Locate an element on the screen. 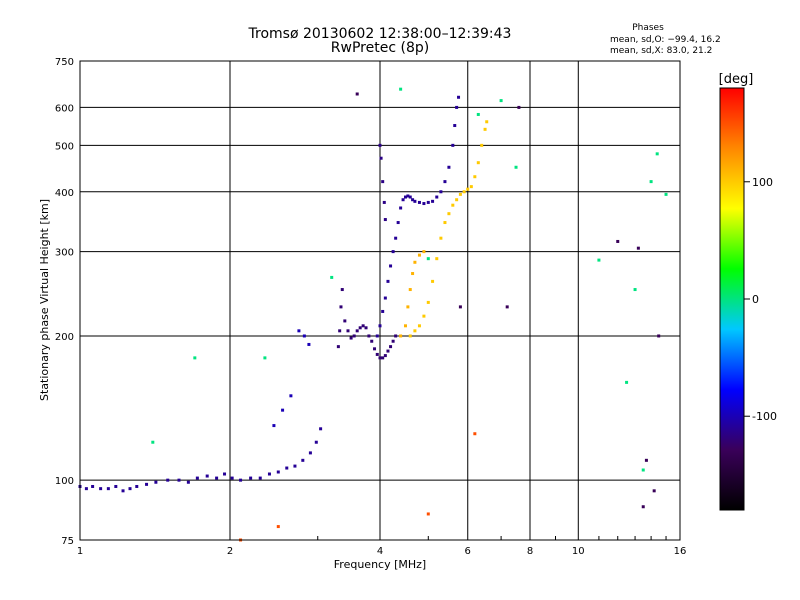 Image resolution: width=800 pixels, height=600 pixels. stats-x-line: mean, sd,X: 83.0, 21.2 is located at coordinates (661, 51).